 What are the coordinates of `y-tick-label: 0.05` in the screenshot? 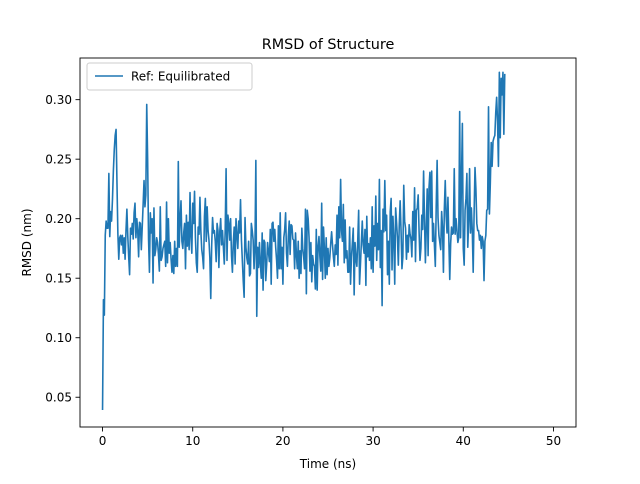 It's located at (58, 398).